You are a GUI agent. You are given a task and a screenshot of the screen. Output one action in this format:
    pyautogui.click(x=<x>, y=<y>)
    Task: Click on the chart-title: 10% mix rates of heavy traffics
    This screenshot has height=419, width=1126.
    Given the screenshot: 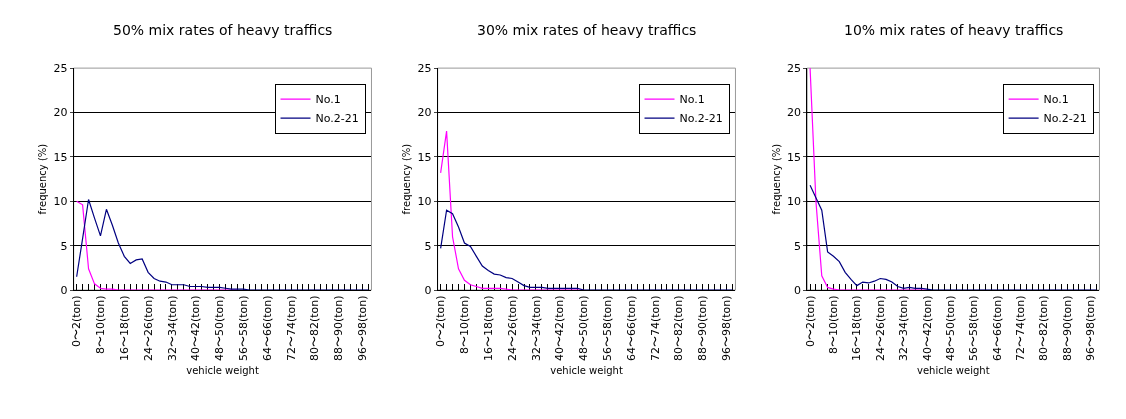 What is the action you would take?
    pyautogui.click(x=954, y=30)
    